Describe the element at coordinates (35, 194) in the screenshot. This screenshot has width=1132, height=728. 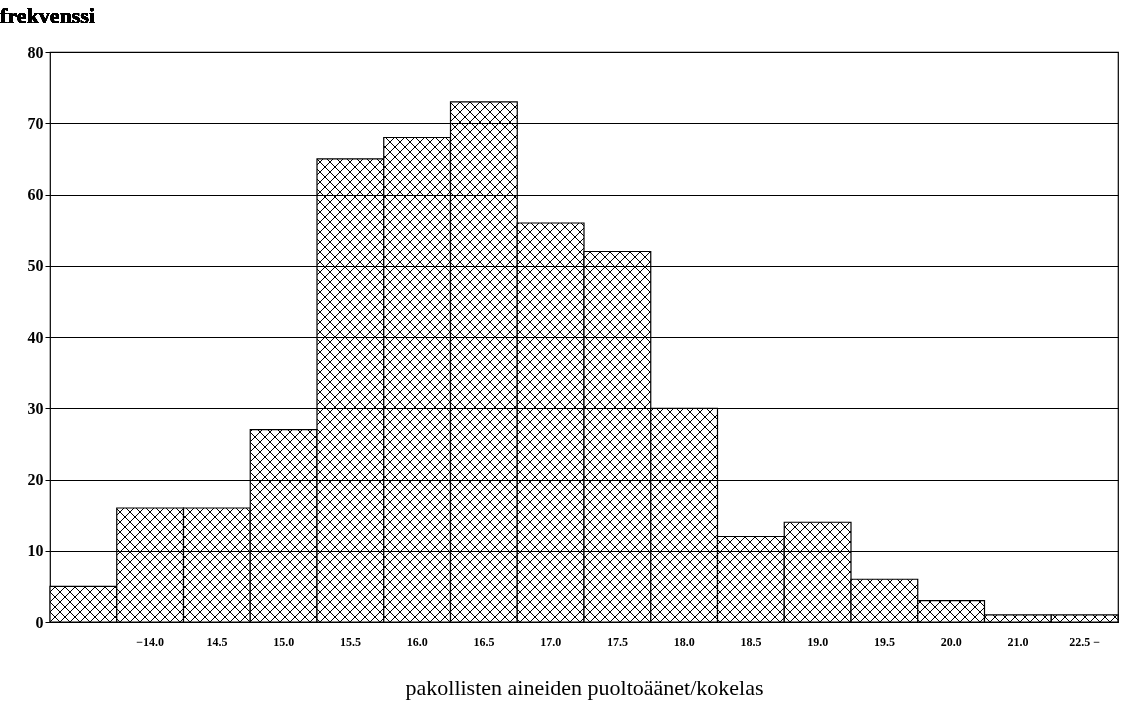
I see `y-tick-label: 60` at that location.